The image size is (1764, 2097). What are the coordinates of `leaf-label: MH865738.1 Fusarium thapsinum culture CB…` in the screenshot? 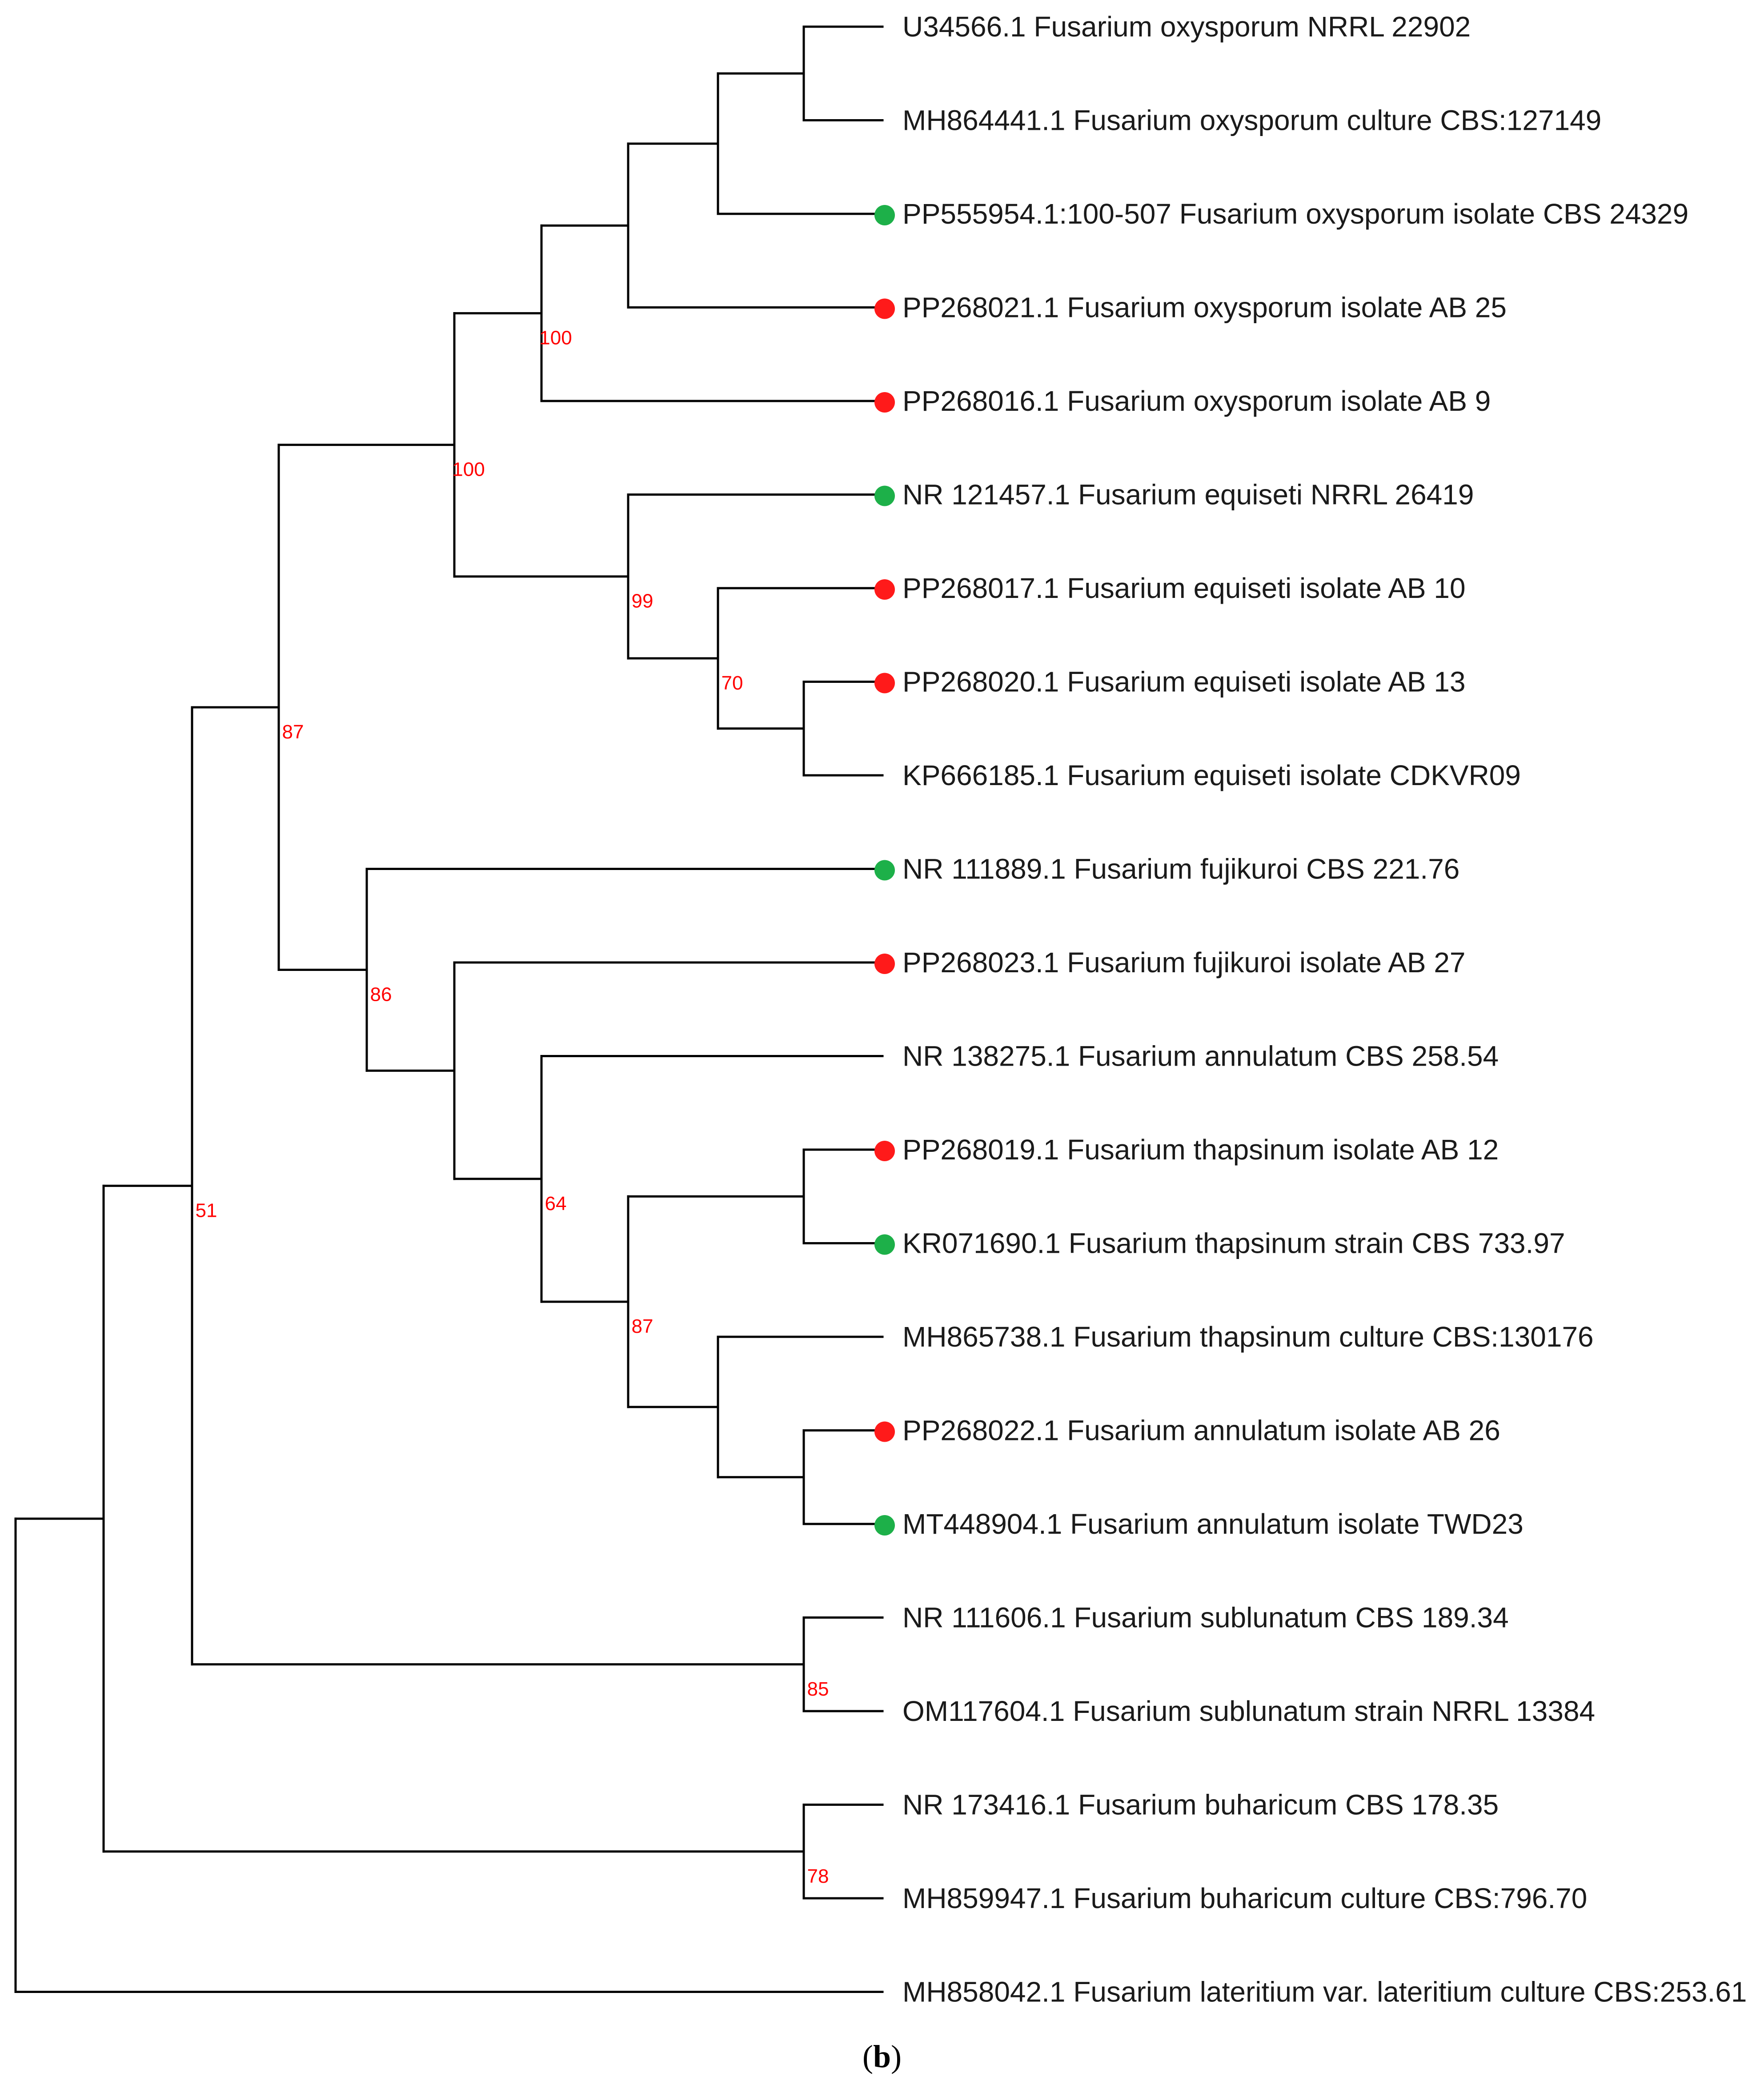 It's located at (1248, 1337).